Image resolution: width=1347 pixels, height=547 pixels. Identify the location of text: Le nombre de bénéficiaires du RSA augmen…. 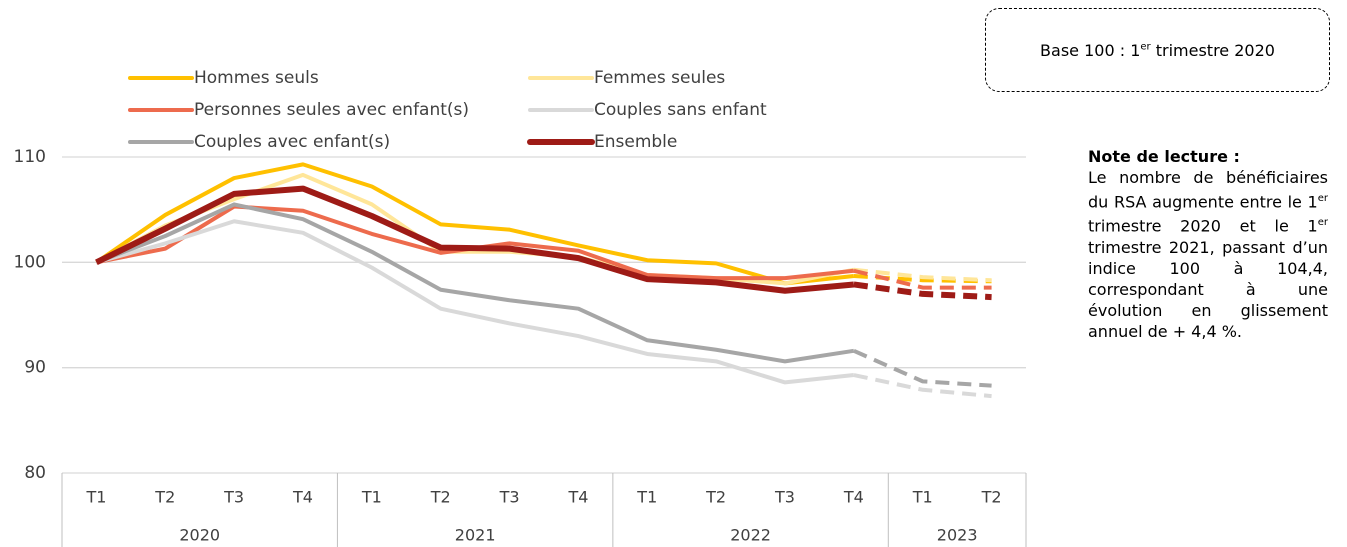
(1208, 190).